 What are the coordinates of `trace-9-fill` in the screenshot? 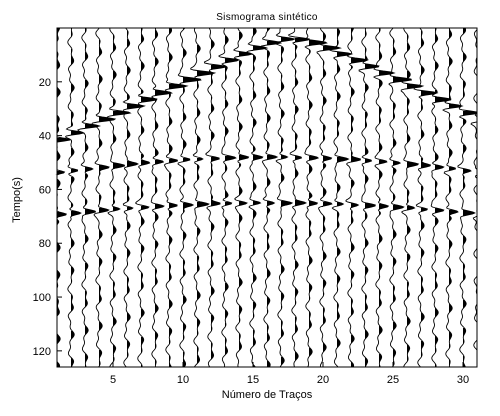 It's located at (177, 197).